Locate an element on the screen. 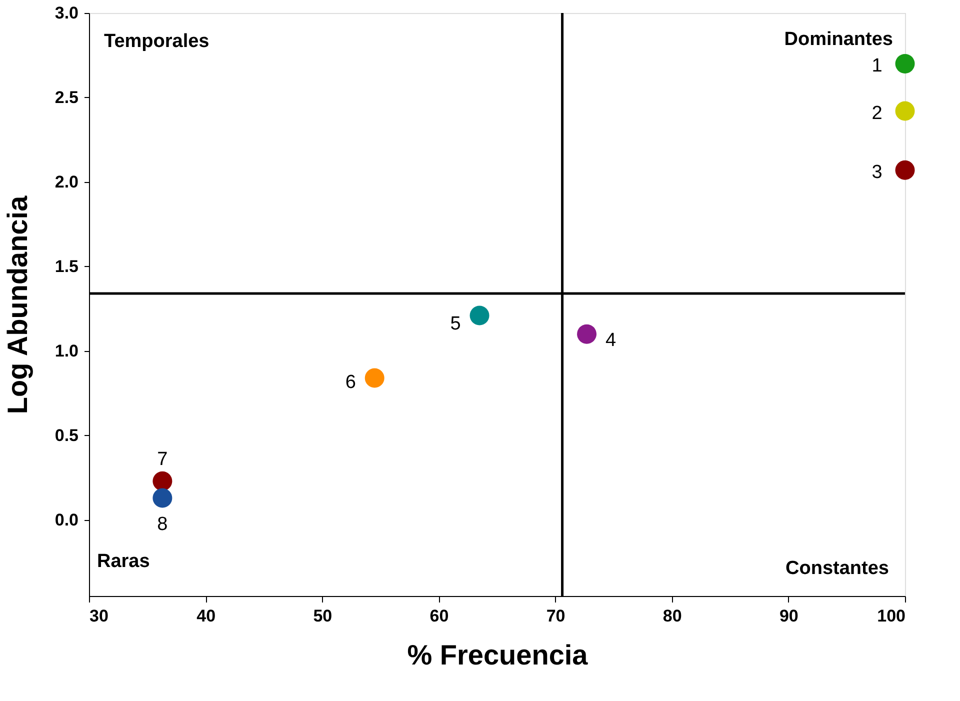 This screenshot has height=701, width=960. series-label: 5 is located at coordinates (455, 323).